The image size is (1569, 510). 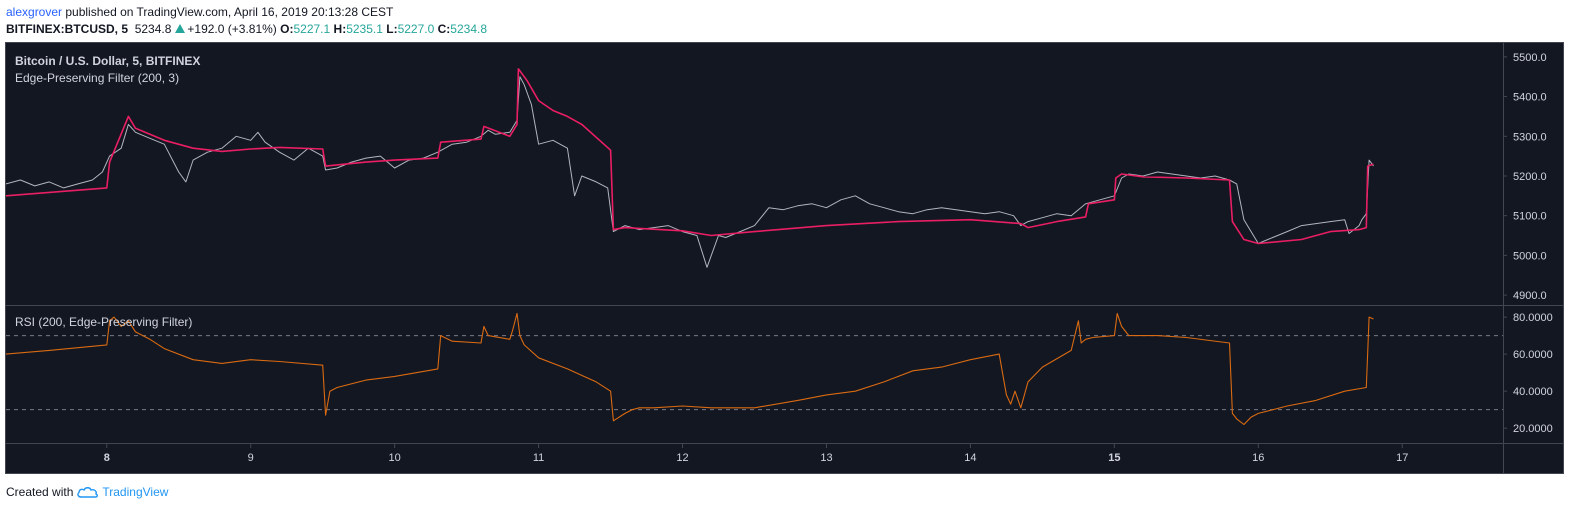 I want to click on high-value: 5235.1, so click(x=364, y=29).